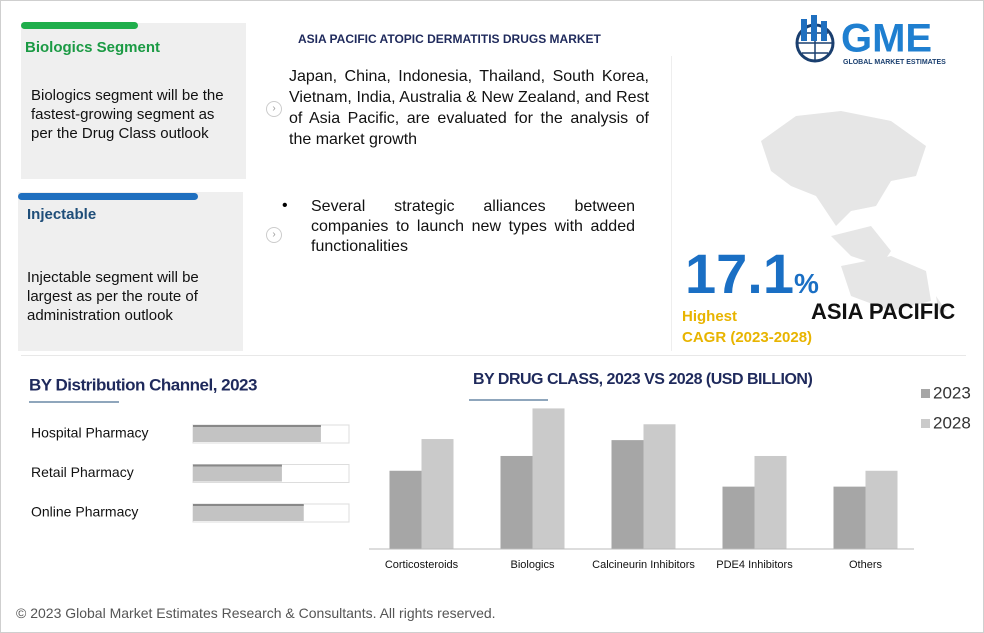  What do you see at coordinates (62, 214) in the screenshot?
I see `segment-title: Injectable` at bounding box center [62, 214].